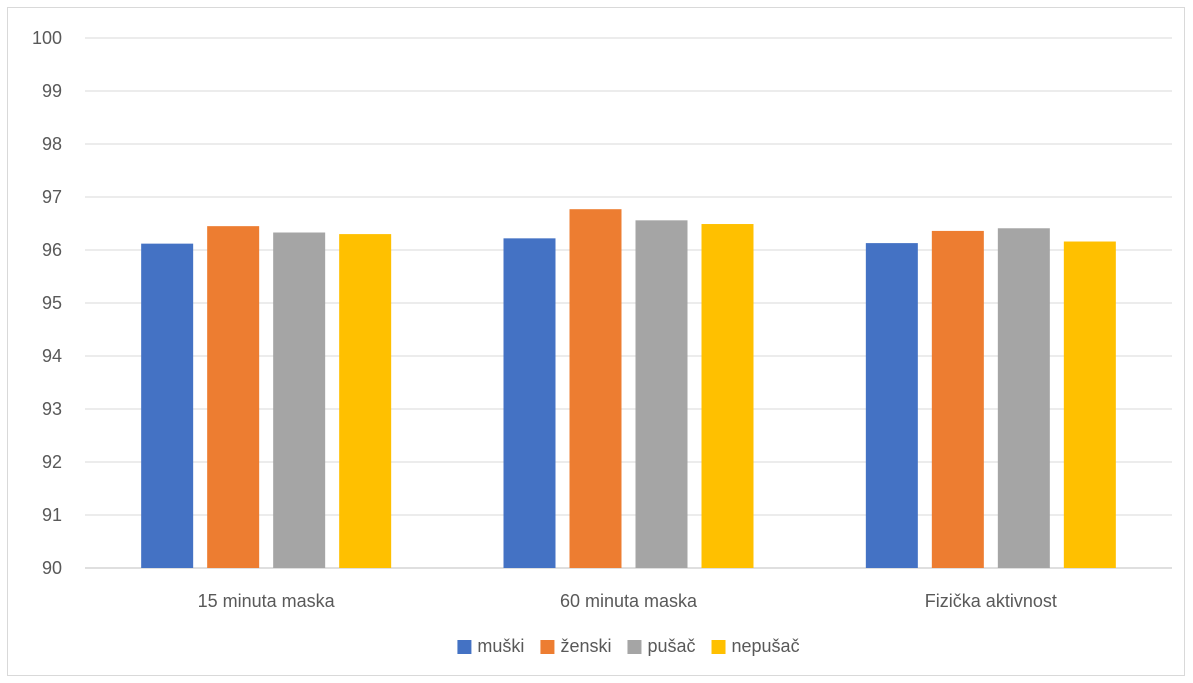 This screenshot has height=683, width=1193. What do you see at coordinates (52, 197) in the screenshot?
I see `y-tick-label: 97` at bounding box center [52, 197].